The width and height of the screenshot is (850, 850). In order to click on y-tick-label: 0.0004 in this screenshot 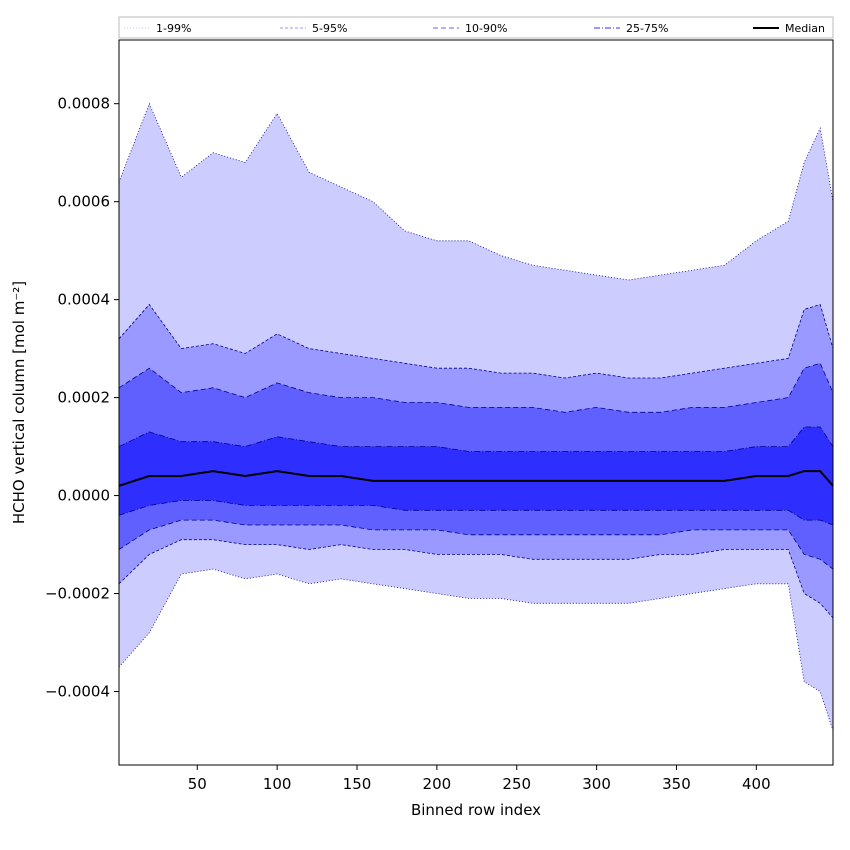, I will do `click(84, 300)`.